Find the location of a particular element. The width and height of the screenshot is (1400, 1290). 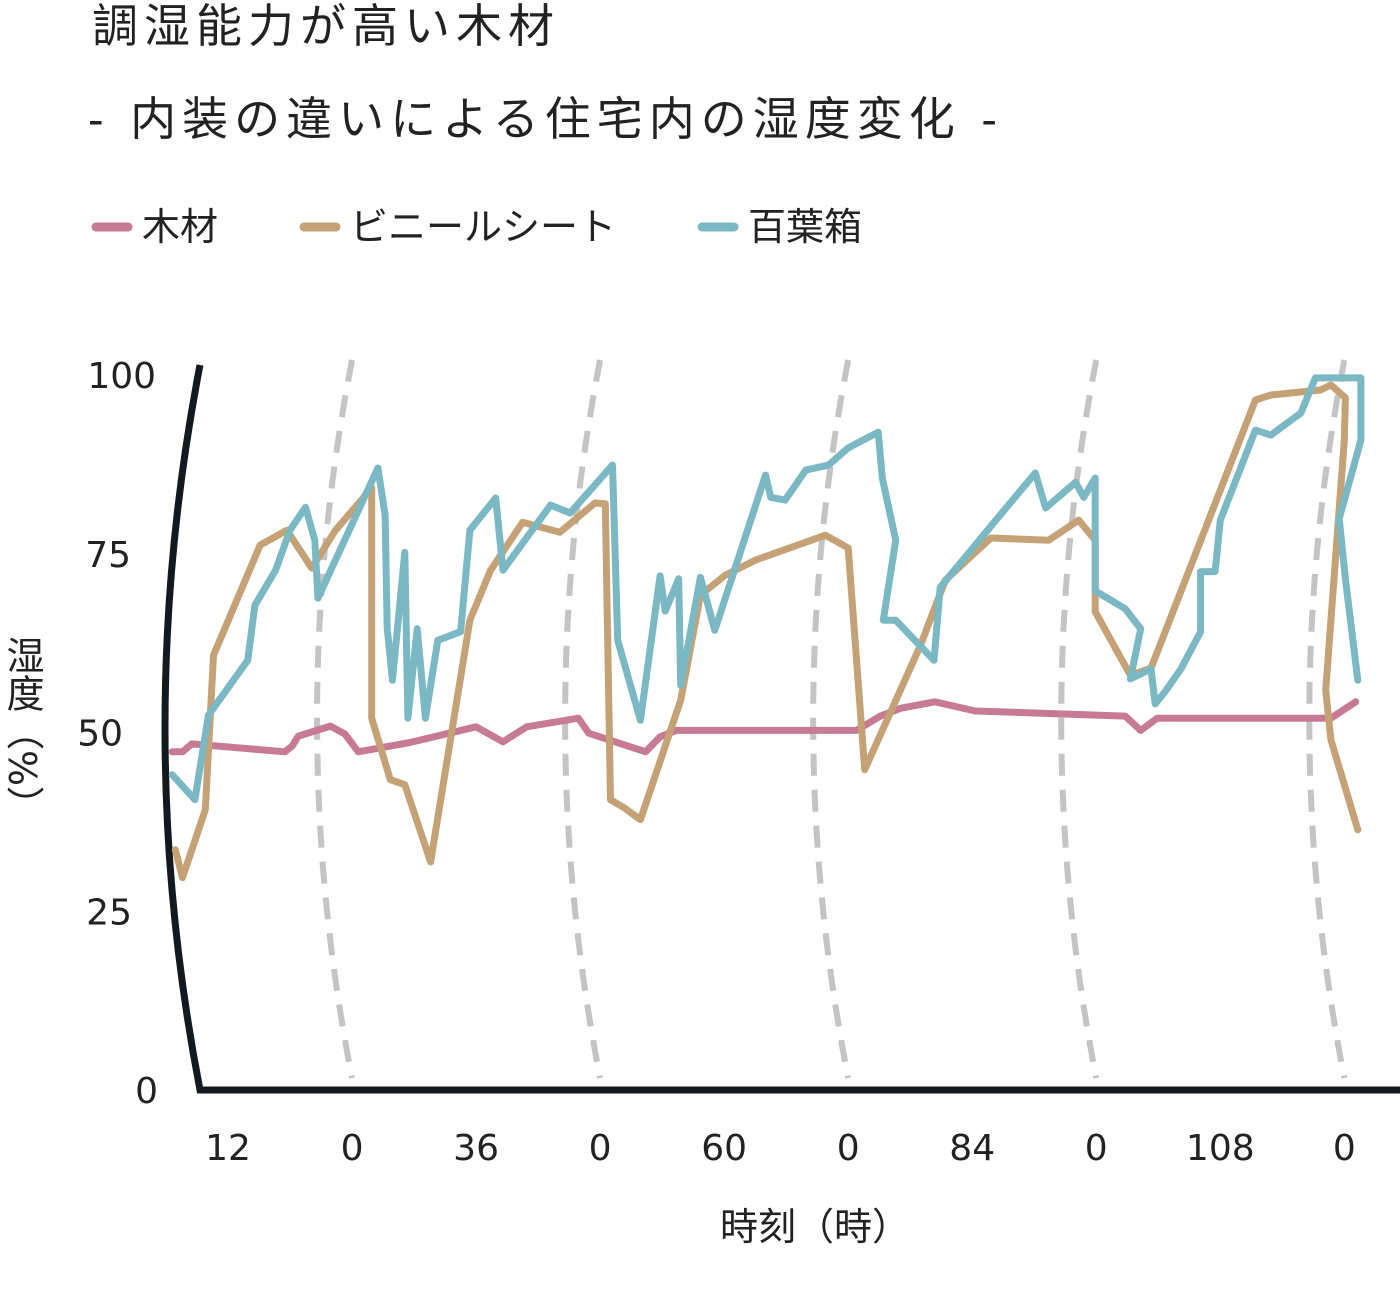

legend-label: 百葉箱 is located at coordinates (805, 227).